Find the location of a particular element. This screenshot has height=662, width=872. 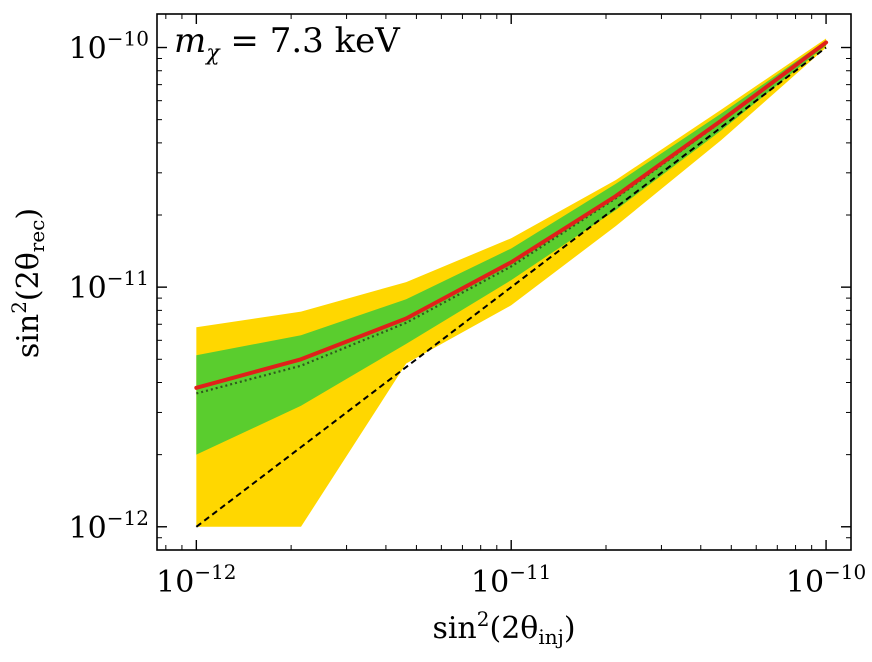

x-axis-title-mid: (2θ is located at coordinates (513, 628).